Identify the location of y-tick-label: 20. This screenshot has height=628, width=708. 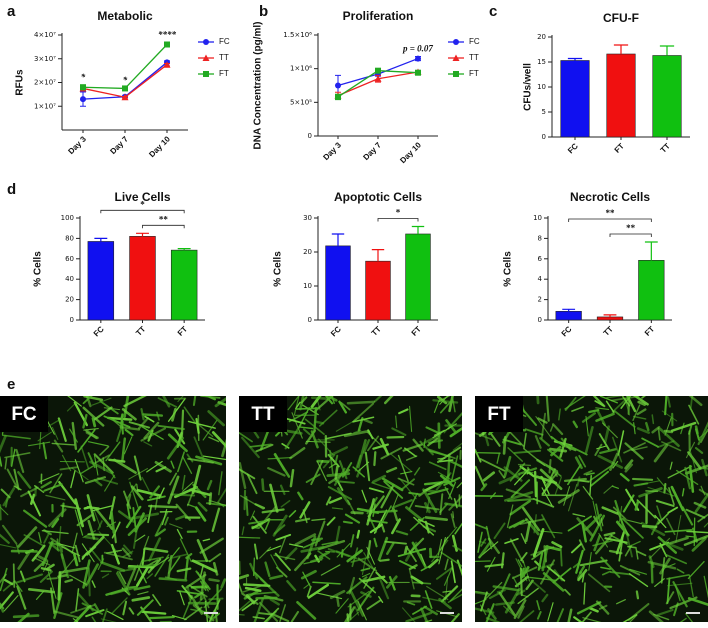
(307, 252).